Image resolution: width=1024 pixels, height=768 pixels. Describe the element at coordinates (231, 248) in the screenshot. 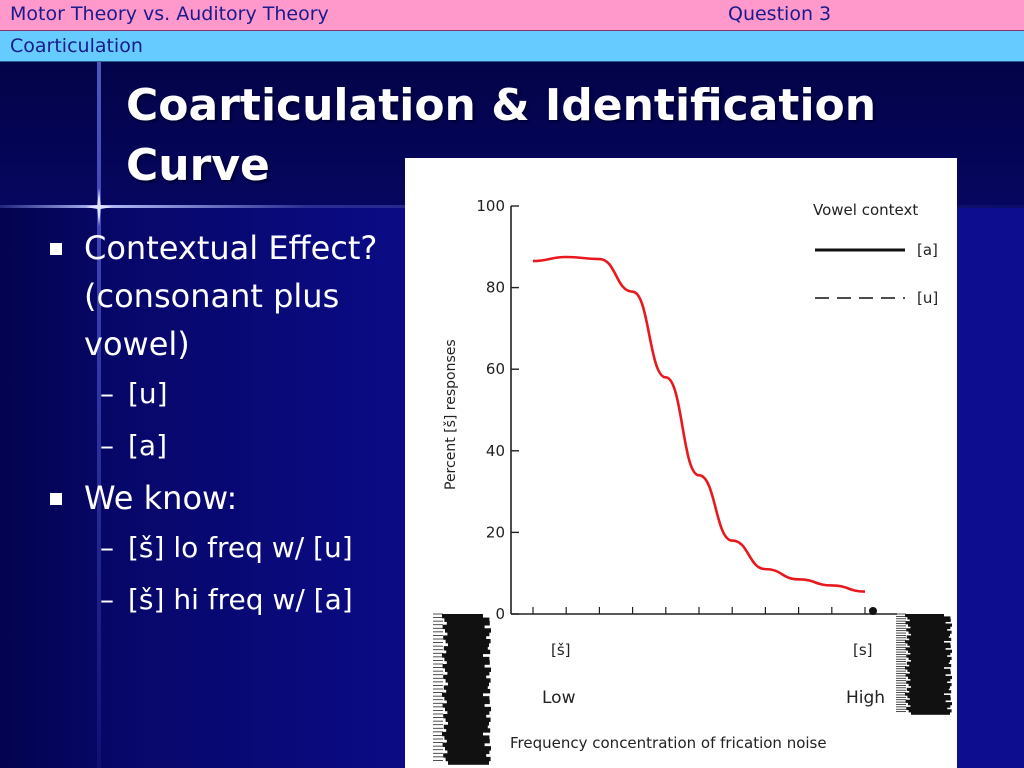

I see `bullet-line: Contextual Effect?` at that location.